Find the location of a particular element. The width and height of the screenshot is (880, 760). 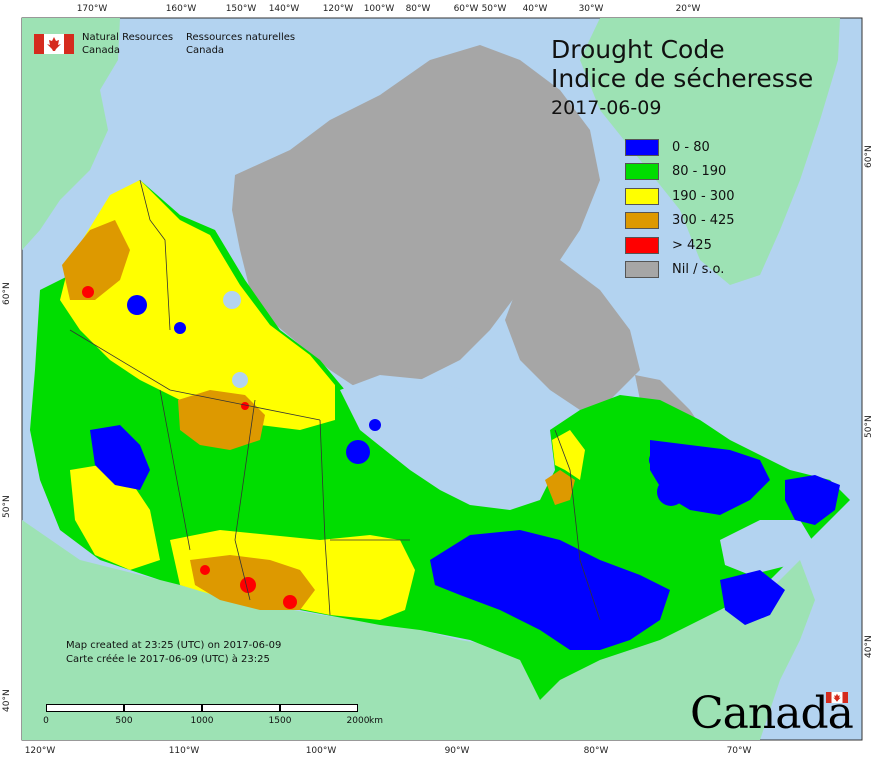

wordmark-flag-icon is located at coordinates (837, 697).